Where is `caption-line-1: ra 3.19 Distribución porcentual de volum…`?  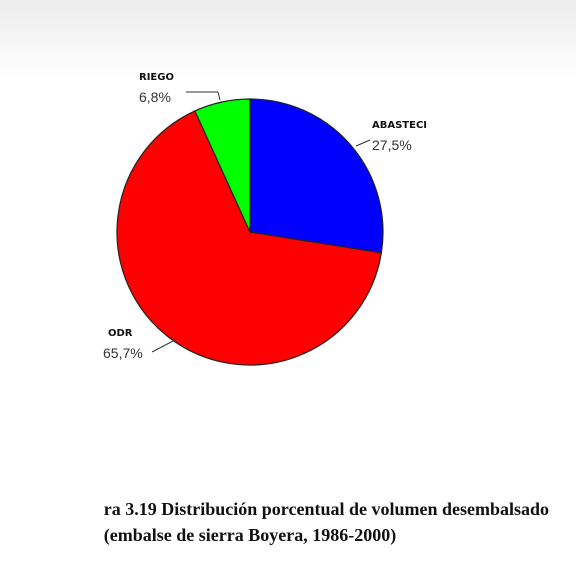 caption-line-1: ra 3.19 Distribución porcentual de volum… is located at coordinates (326, 509).